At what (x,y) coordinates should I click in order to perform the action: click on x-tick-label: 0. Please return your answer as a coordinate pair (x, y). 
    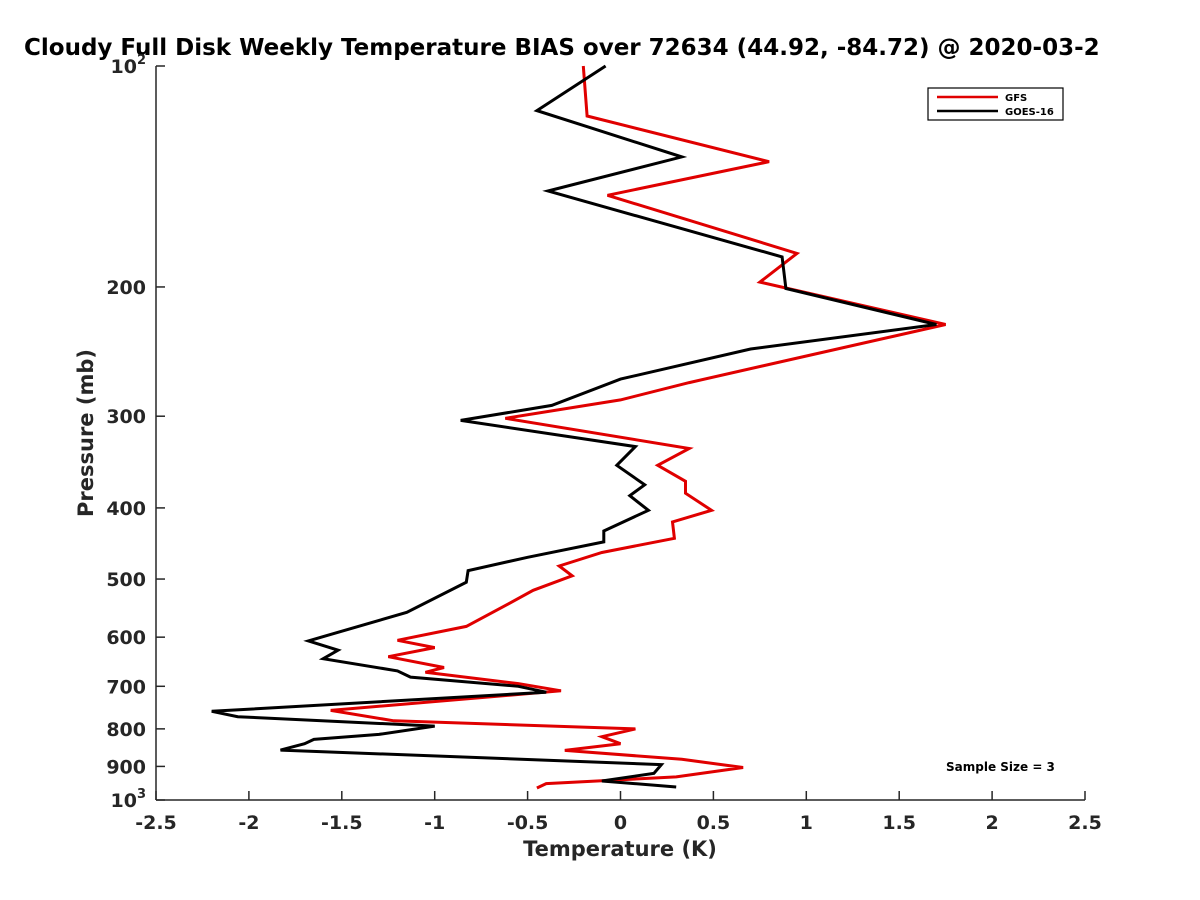
    Looking at the image, I should click on (620, 823).